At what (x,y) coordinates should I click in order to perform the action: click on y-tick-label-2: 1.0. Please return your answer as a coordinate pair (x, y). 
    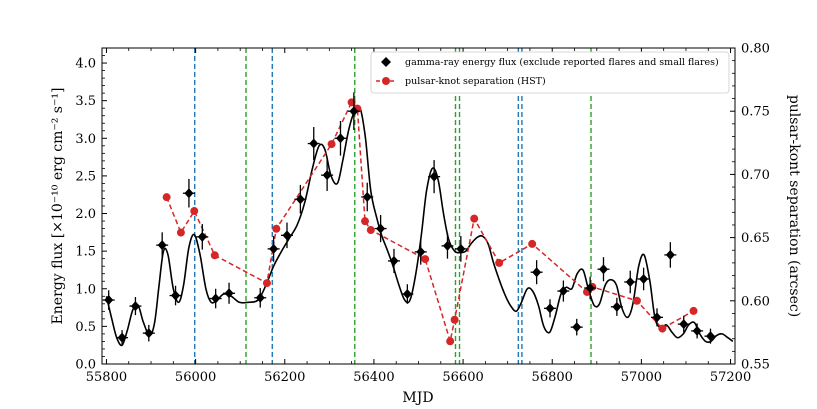
    Looking at the image, I should click on (85, 289).